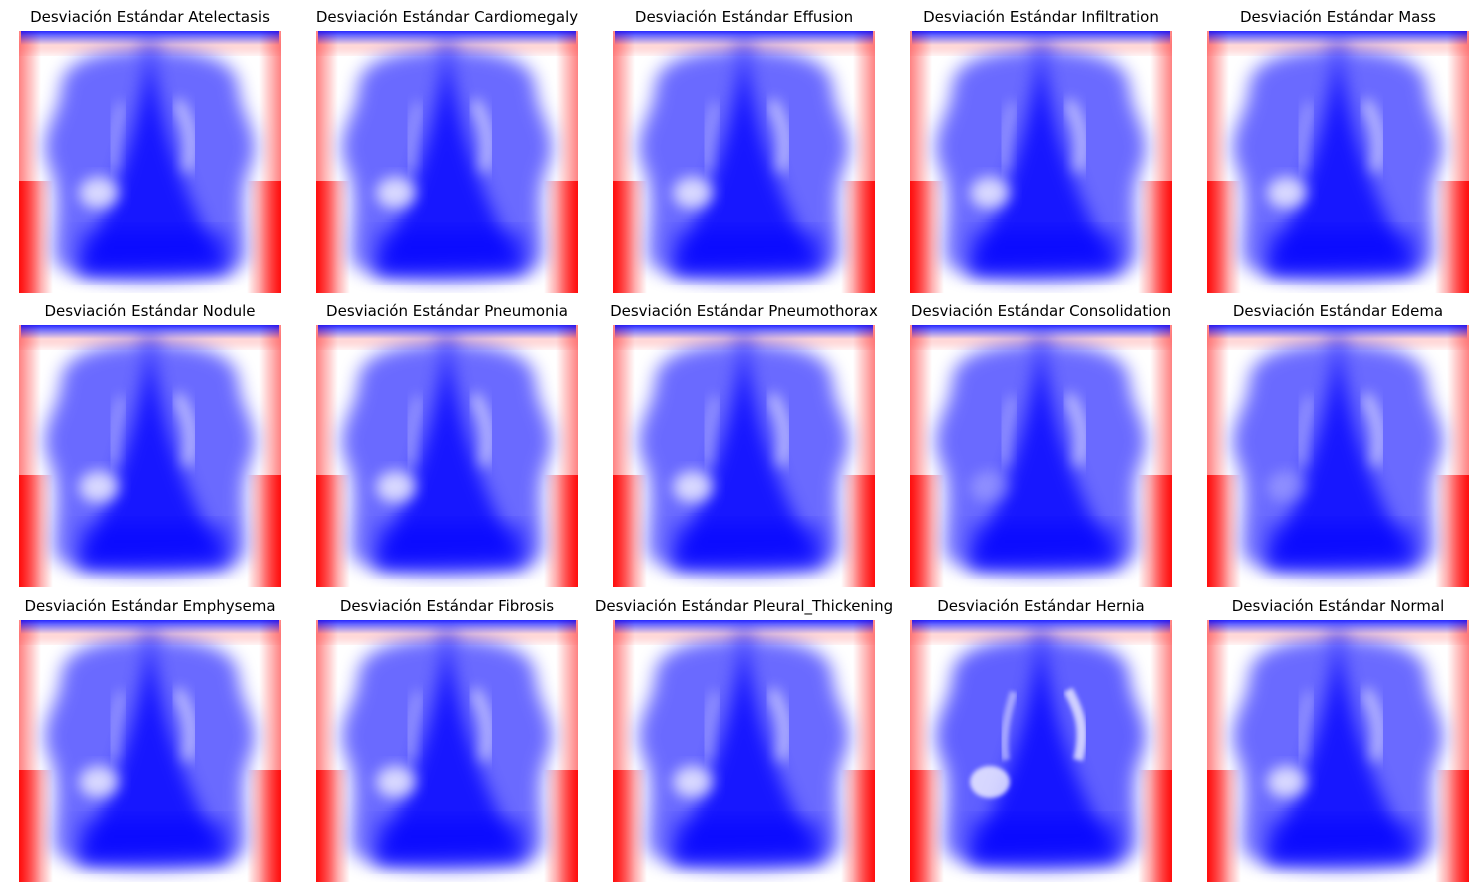  I want to click on panel-title: Desviación Estándar Consolidation, so click(1041, 311).